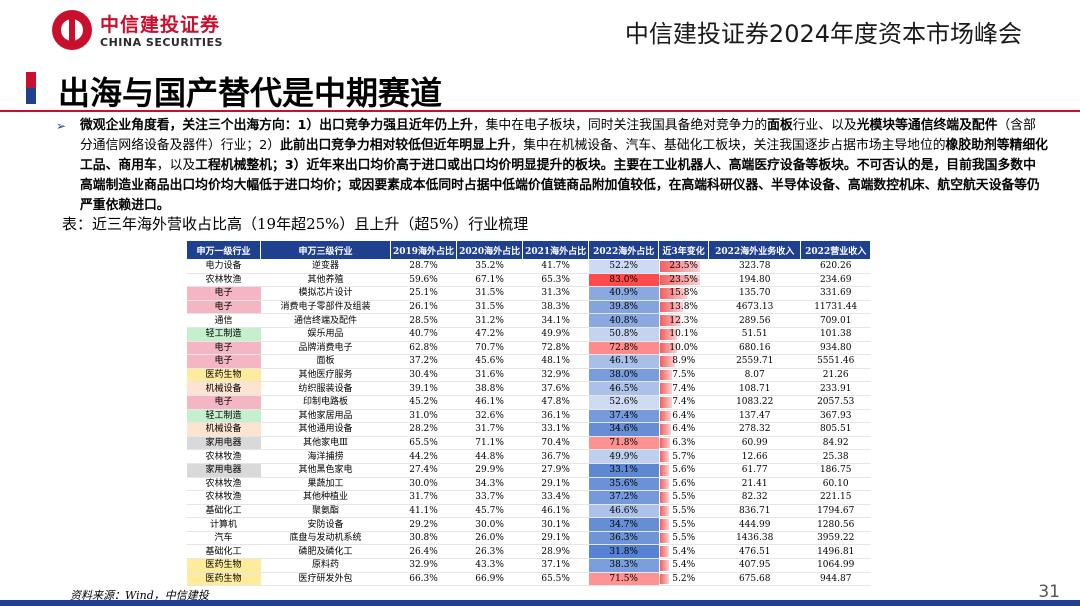 The height and width of the screenshot is (606, 1080). Describe the element at coordinates (325, 266) in the screenshot. I see `table-cell: 逆变器` at that location.